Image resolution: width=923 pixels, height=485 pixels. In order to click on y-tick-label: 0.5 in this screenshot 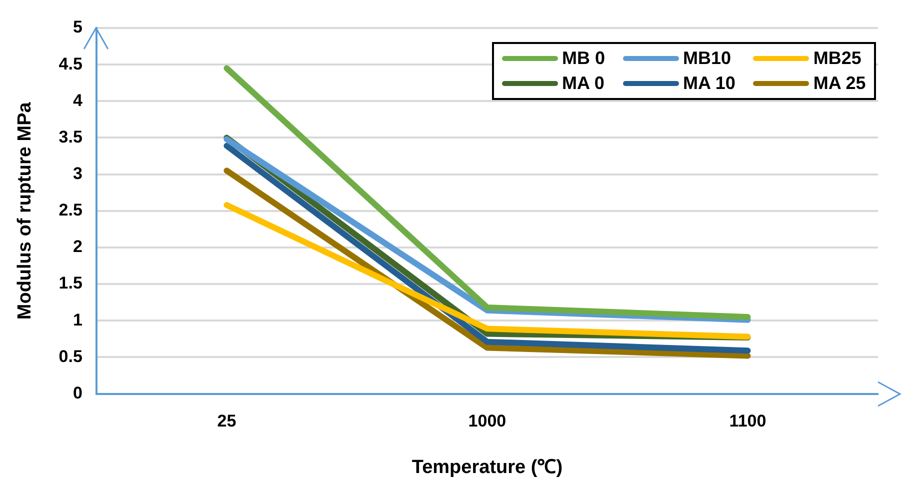, I will do `click(70, 356)`.